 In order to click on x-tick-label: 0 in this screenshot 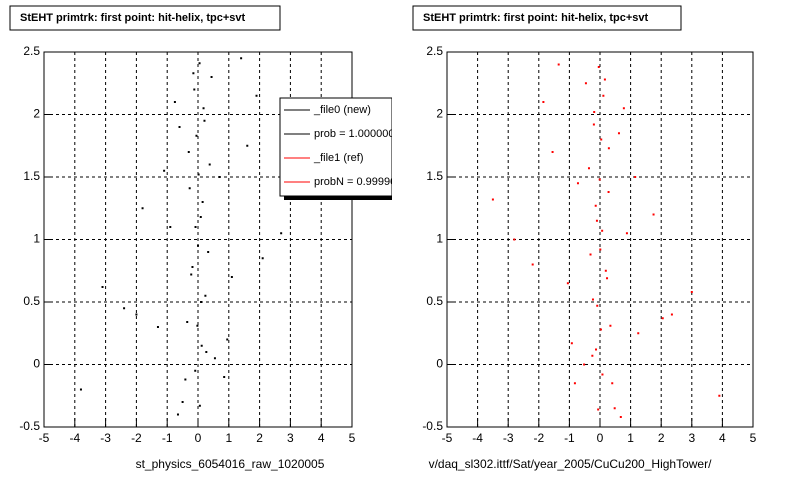, I will do `click(600, 438)`.